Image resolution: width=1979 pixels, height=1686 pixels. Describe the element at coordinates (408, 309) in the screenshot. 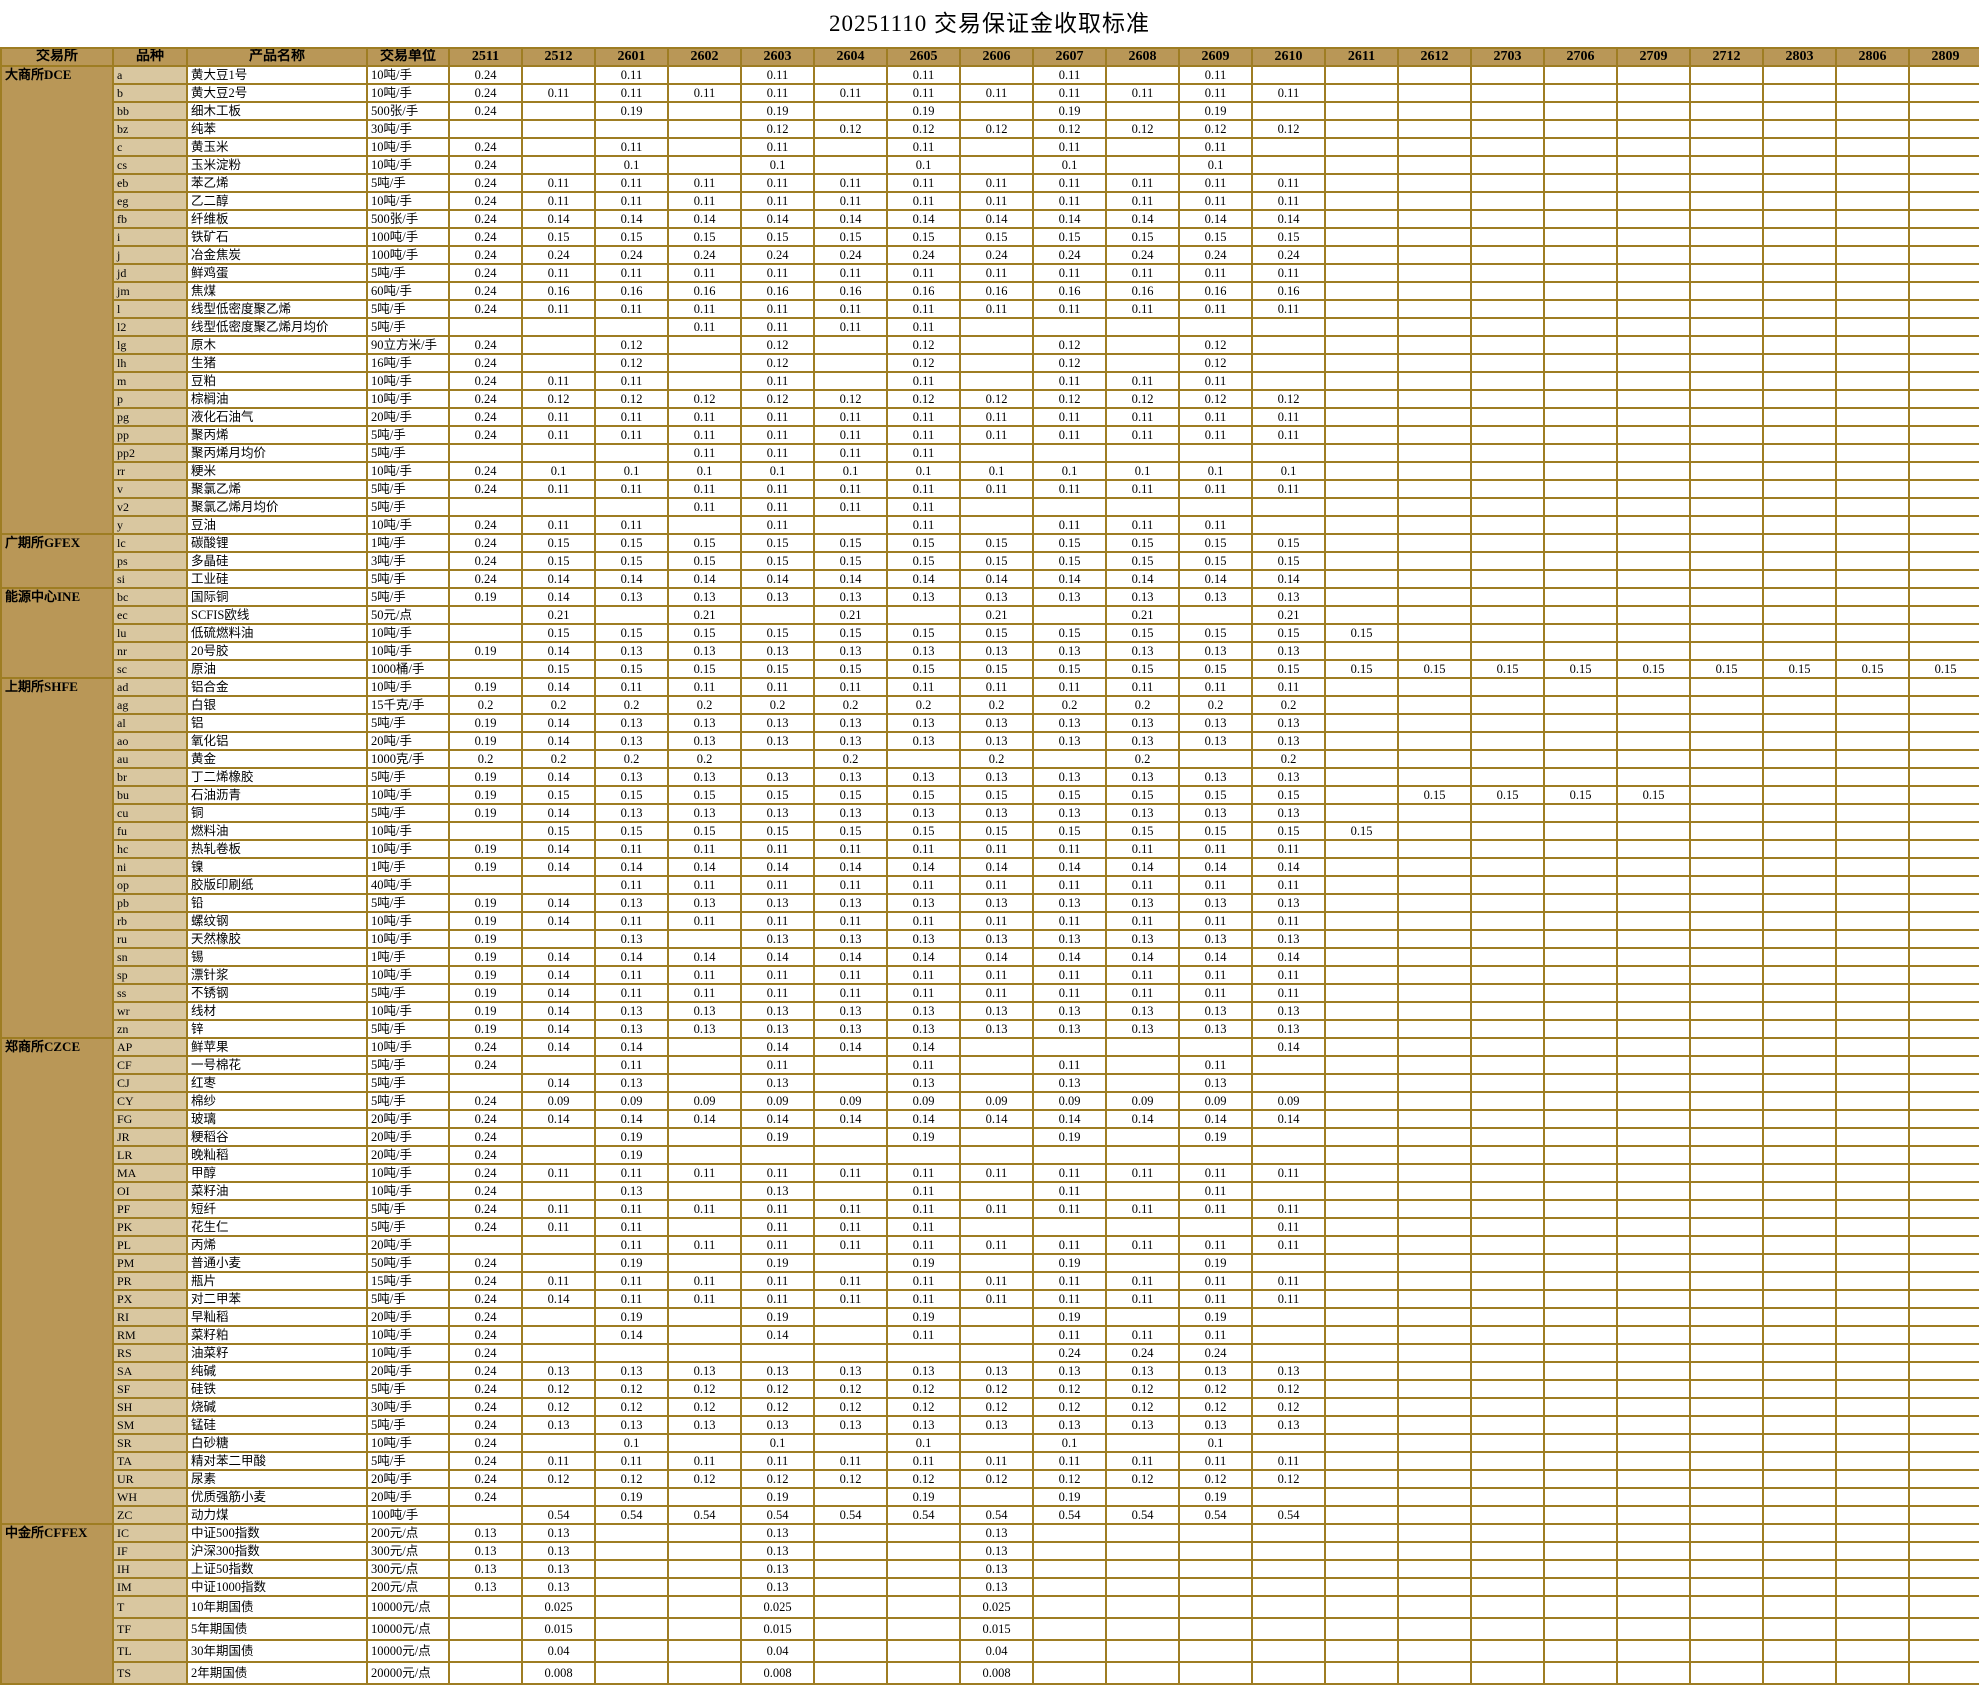

I see `unit-cell: 5吨/手` at that location.